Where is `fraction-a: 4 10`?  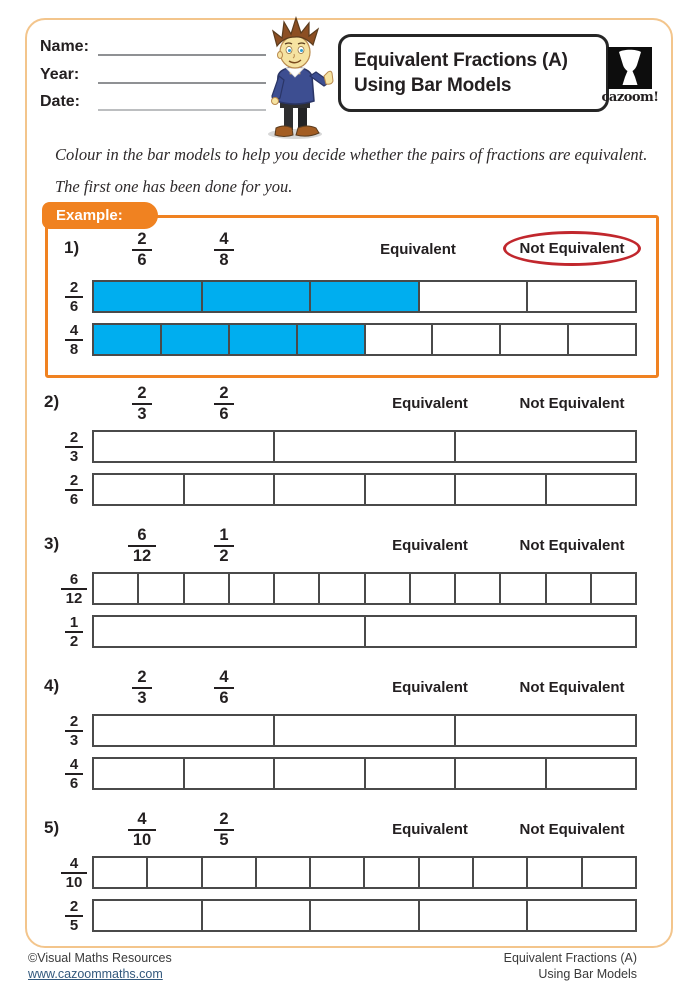 fraction-a: 4 10 is located at coordinates (142, 830).